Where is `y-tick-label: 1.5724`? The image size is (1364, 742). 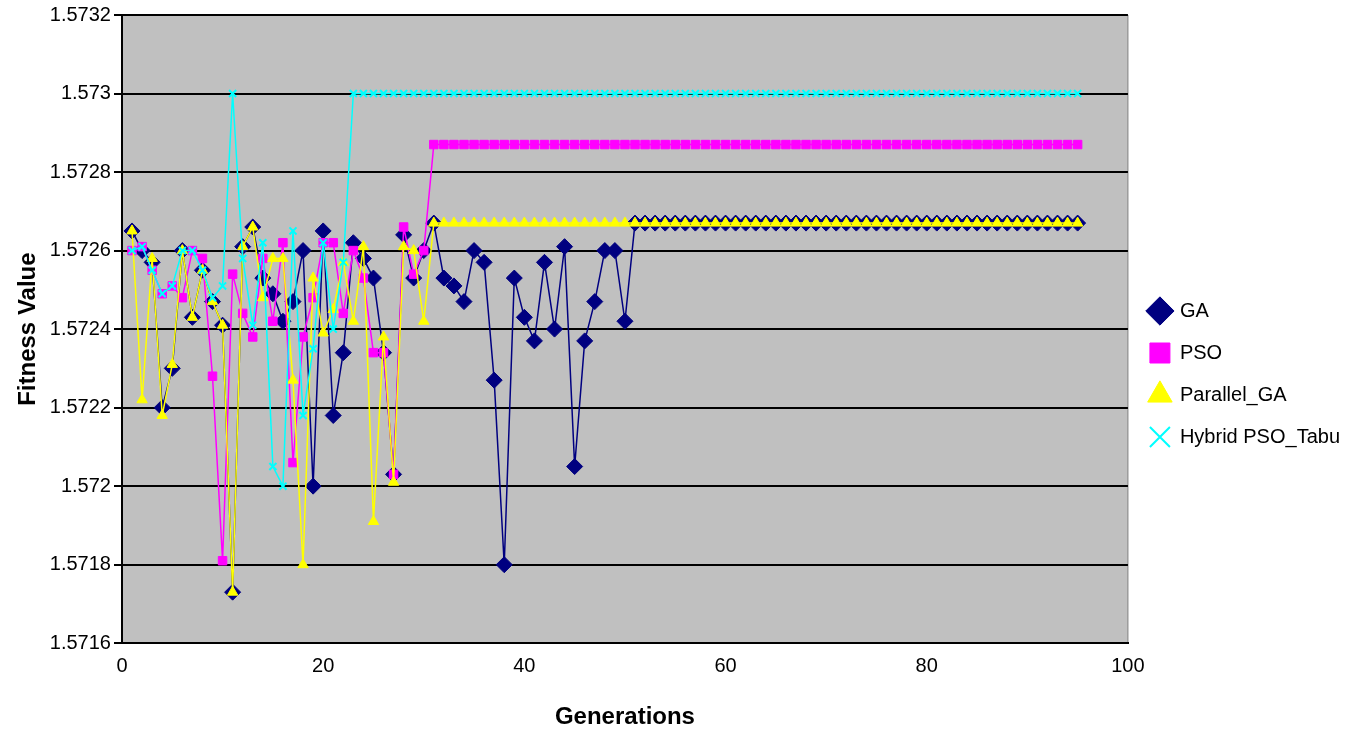 y-tick-label: 1.5724 is located at coordinates (80, 327).